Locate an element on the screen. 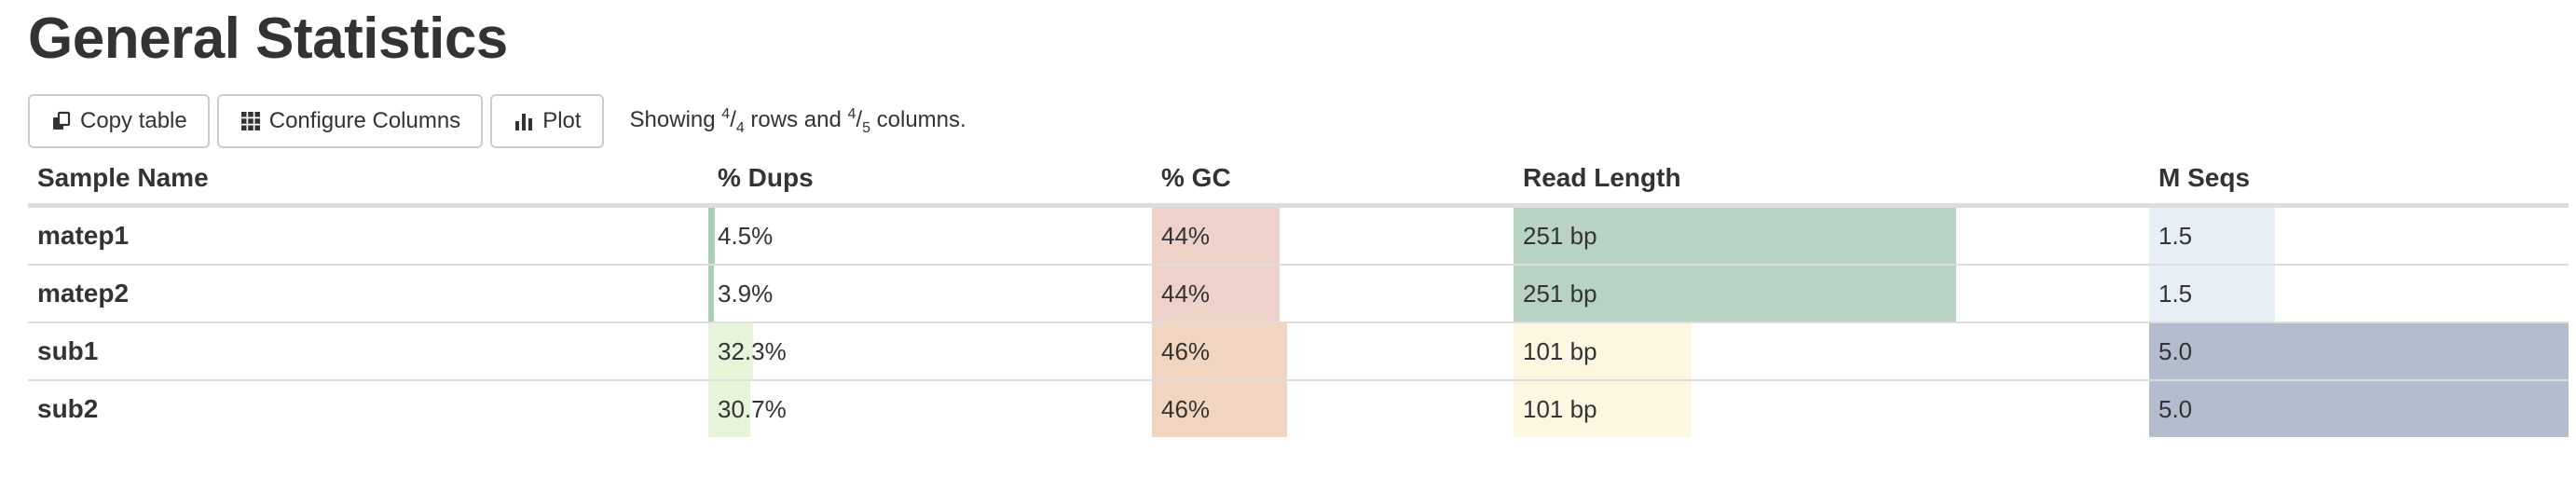 The height and width of the screenshot is (479, 2576). plot-label: Plot is located at coordinates (562, 120).